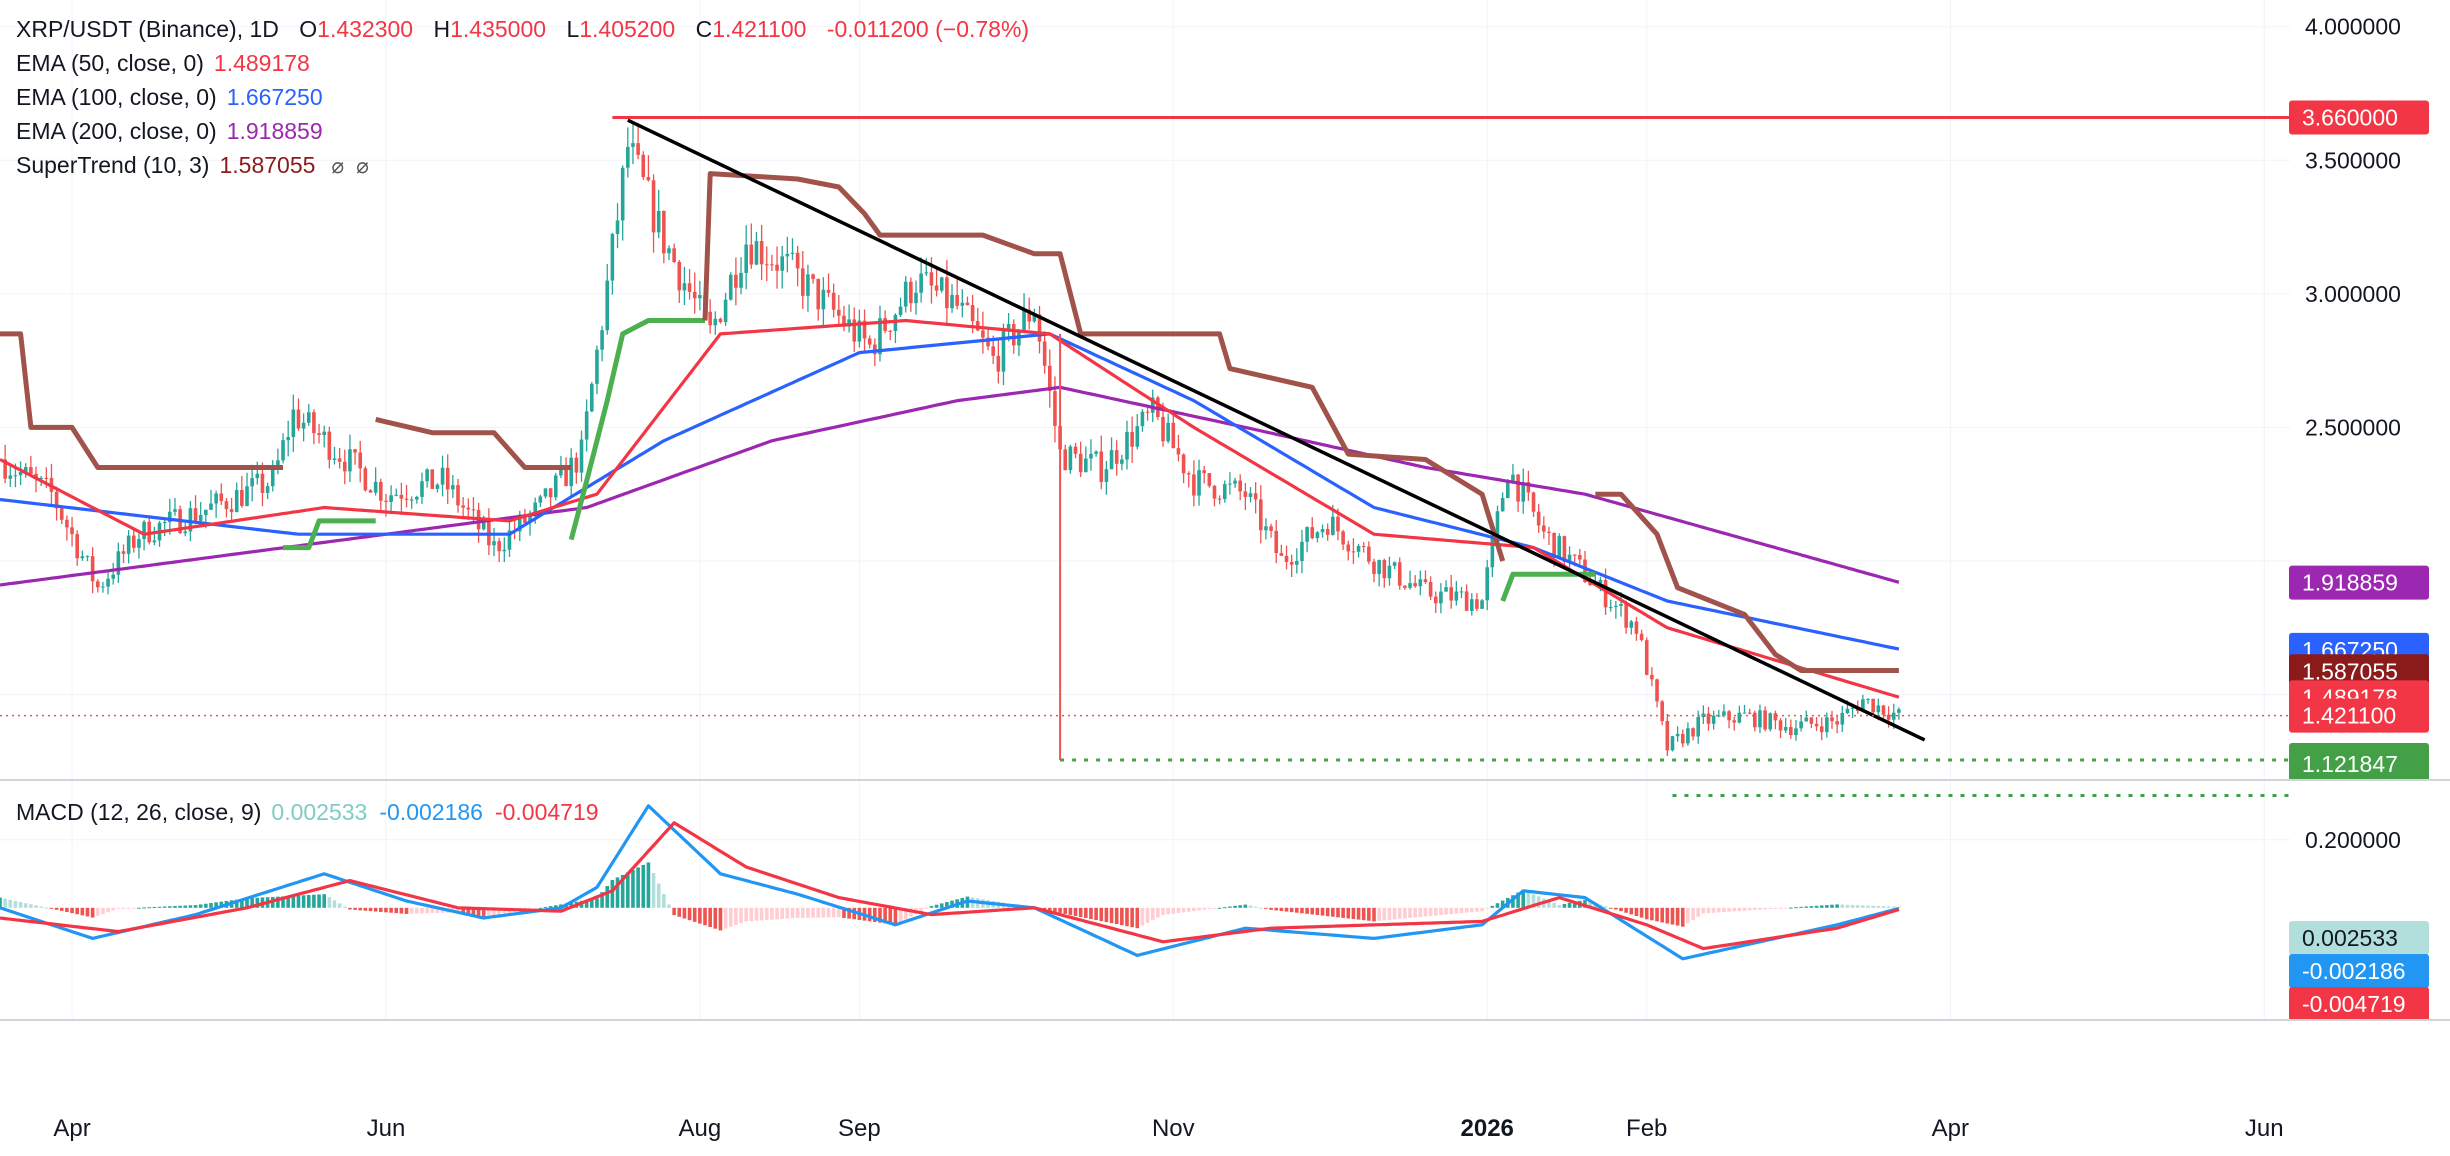 The image size is (2450, 1156). Describe the element at coordinates (573, 29) in the screenshot. I see `low-label: L` at that location.